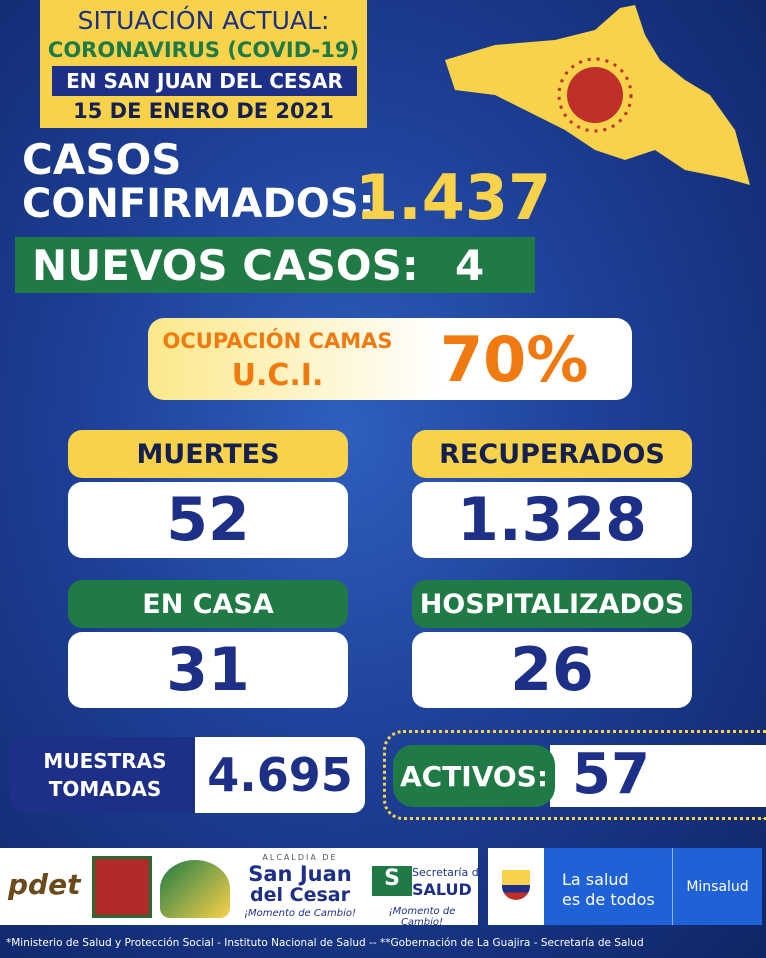 The width and height of the screenshot is (766, 958). I want to click on active-frame, so click(574, 775).